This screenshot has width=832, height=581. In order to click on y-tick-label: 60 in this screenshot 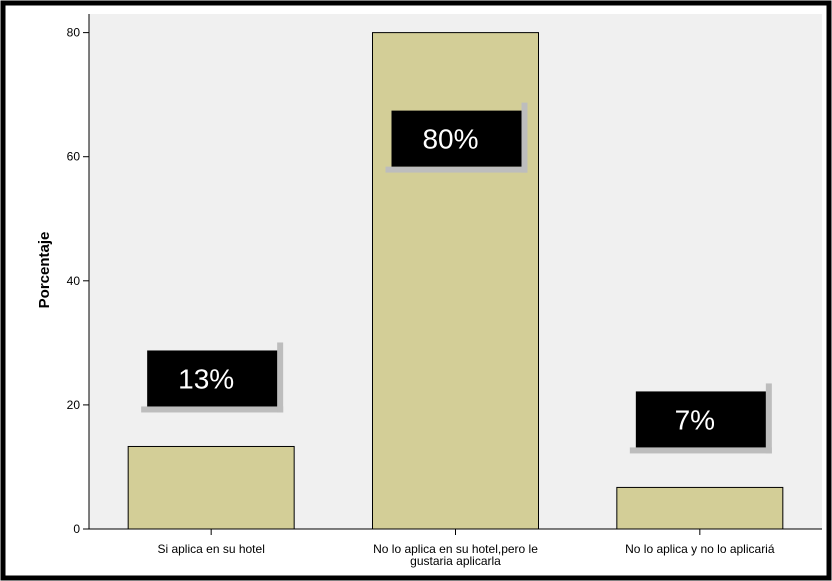, I will do `click(74, 157)`.